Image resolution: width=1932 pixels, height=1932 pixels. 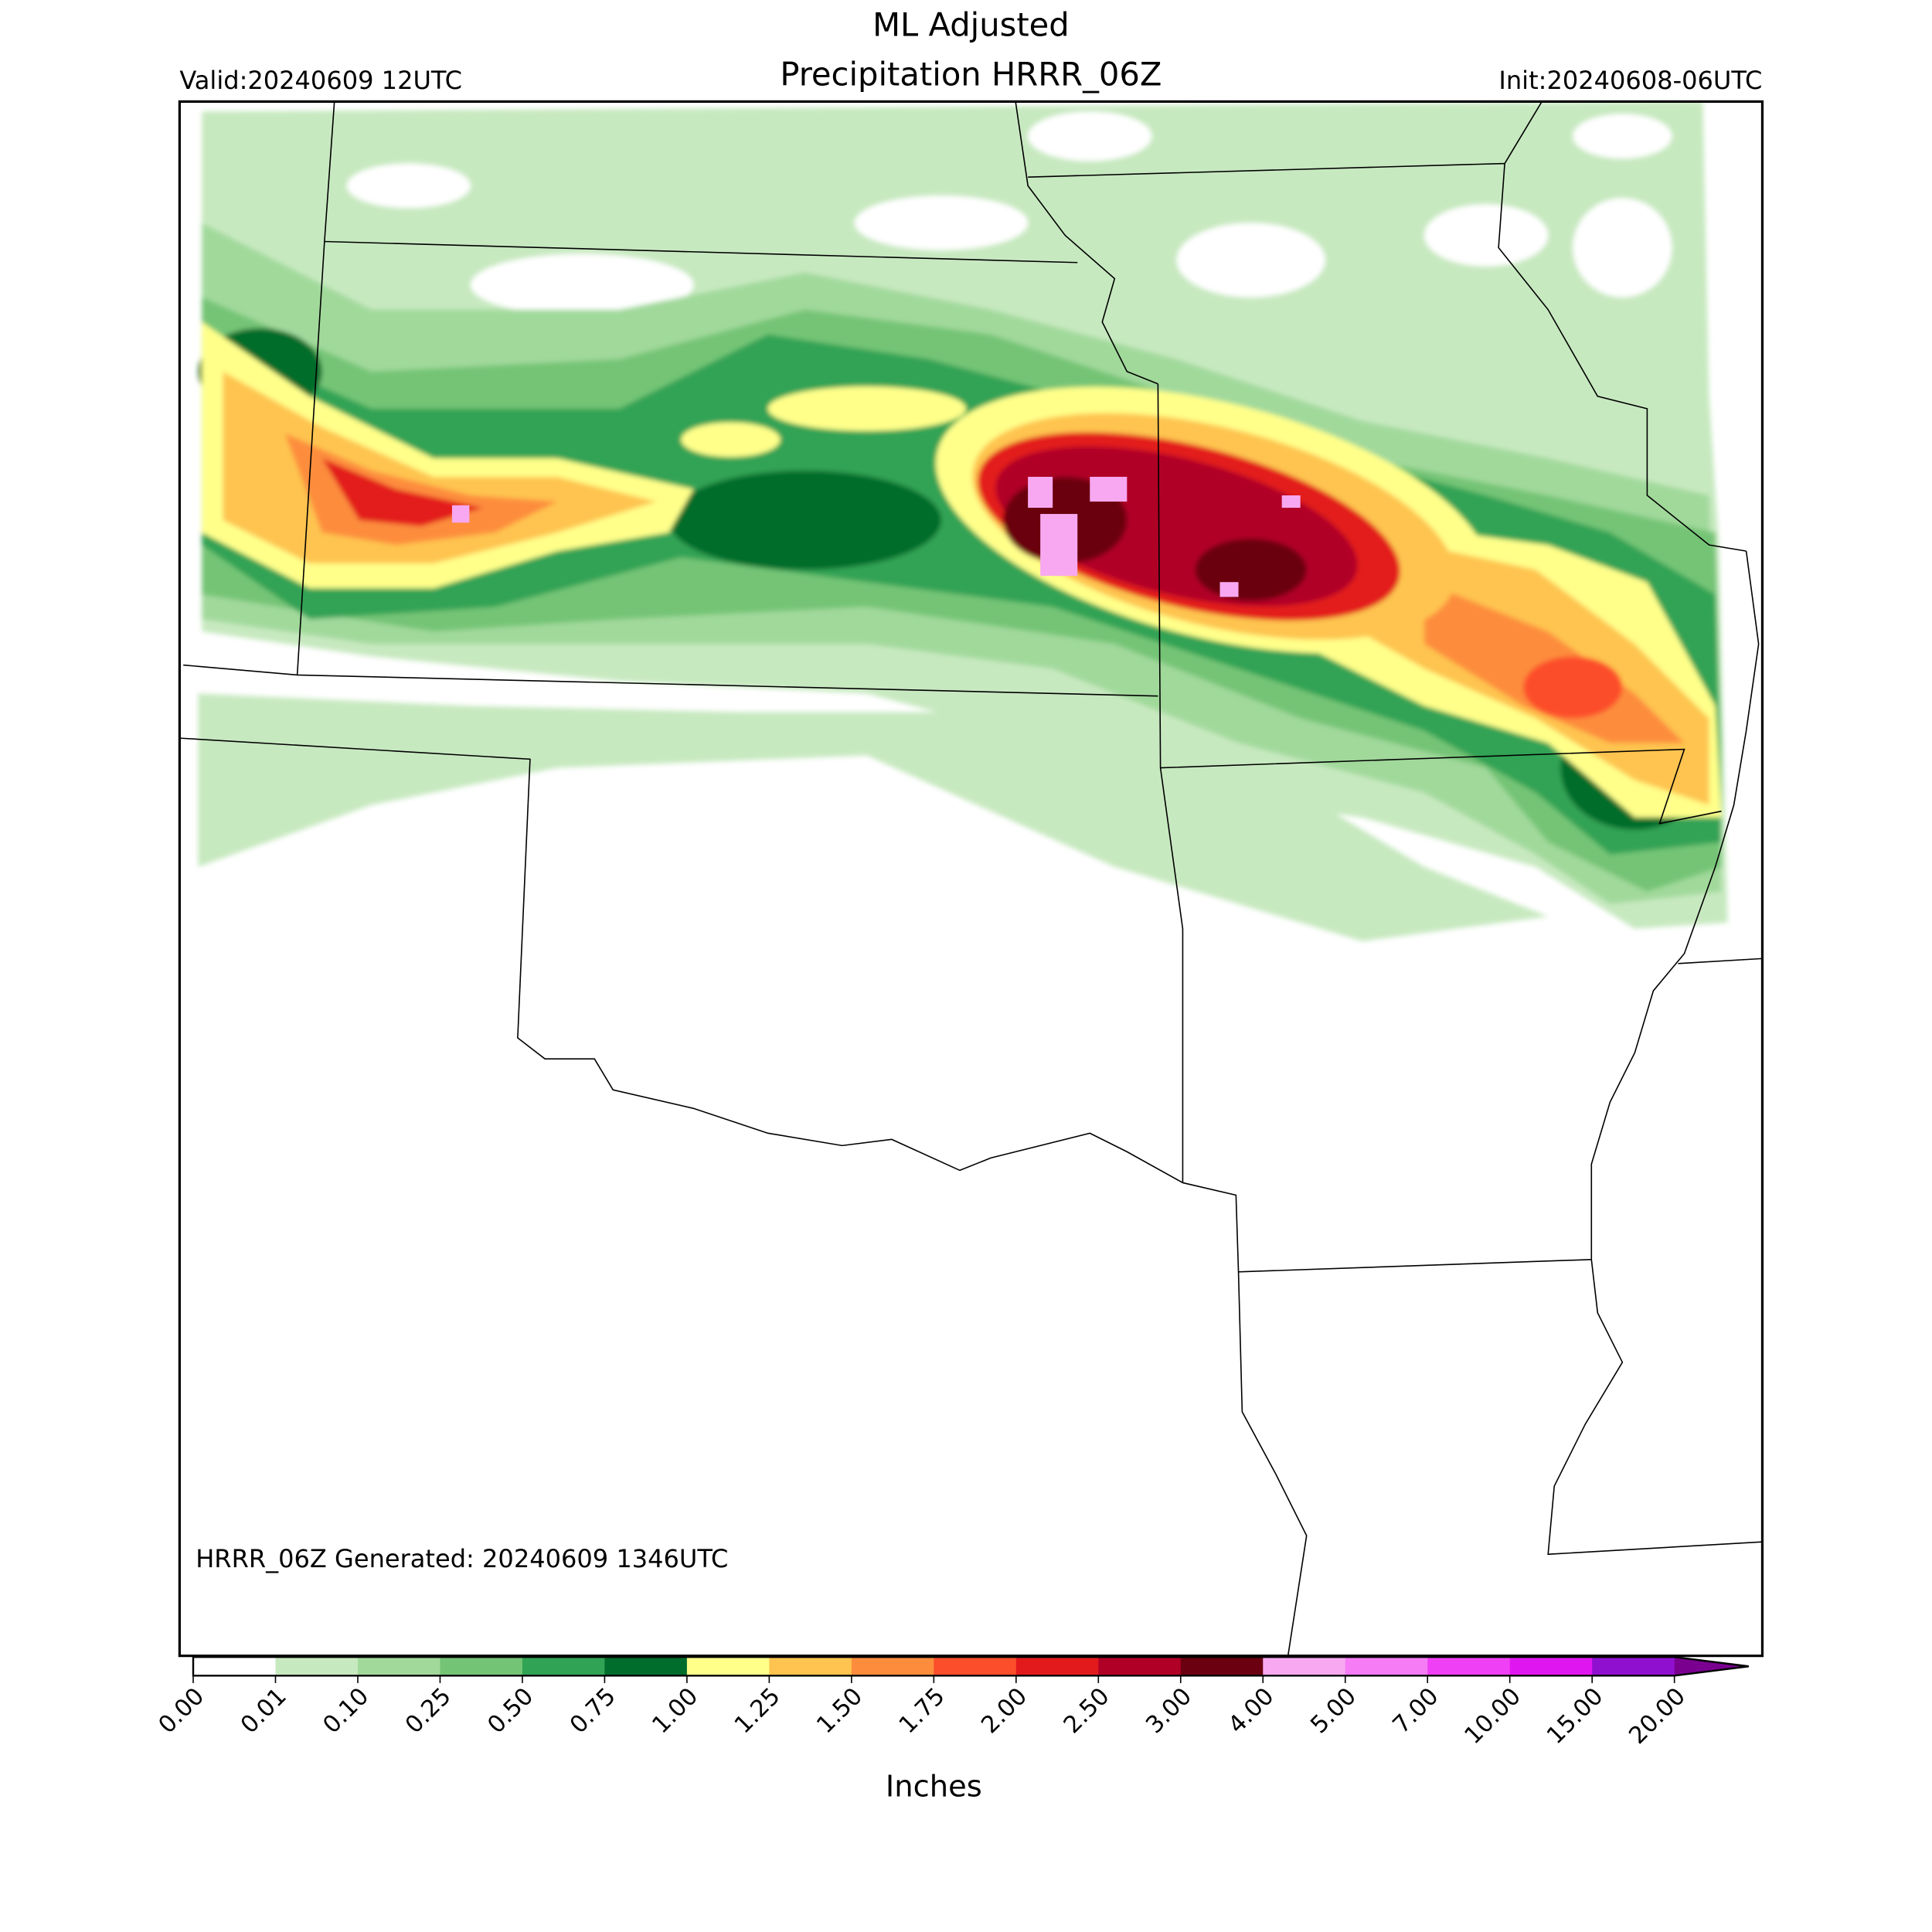 What do you see at coordinates (1493, 1716) in the screenshot?
I see `colorbar-label: 10.00` at bounding box center [1493, 1716].